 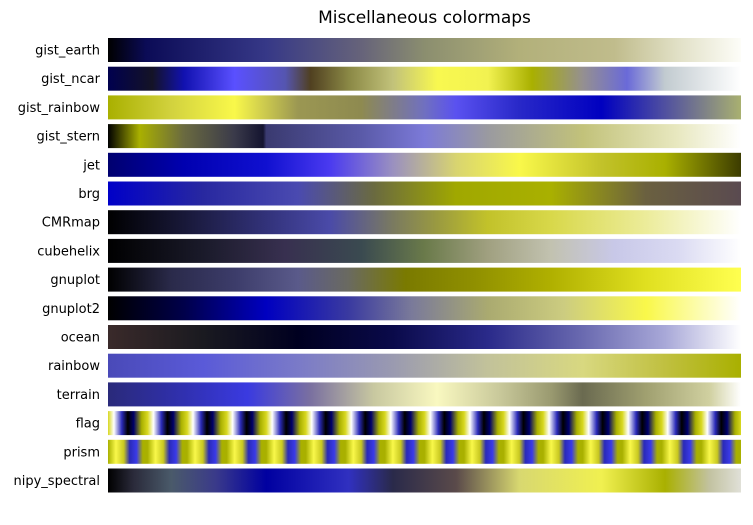 What do you see at coordinates (88, 424) in the screenshot?
I see `colormap-label-flag: flag` at bounding box center [88, 424].